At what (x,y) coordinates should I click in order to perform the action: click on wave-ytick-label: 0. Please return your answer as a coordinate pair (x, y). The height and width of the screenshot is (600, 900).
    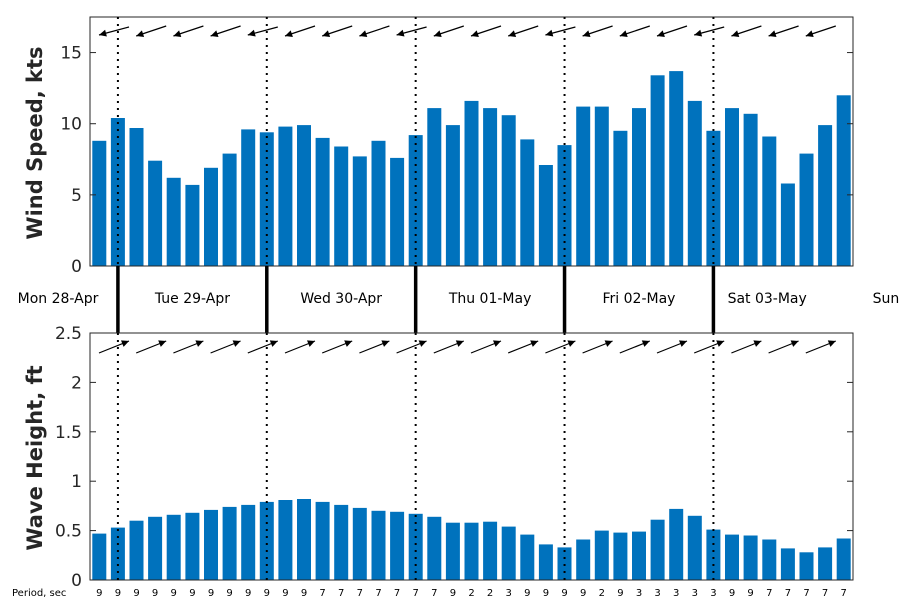
    Looking at the image, I should click on (76, 581).